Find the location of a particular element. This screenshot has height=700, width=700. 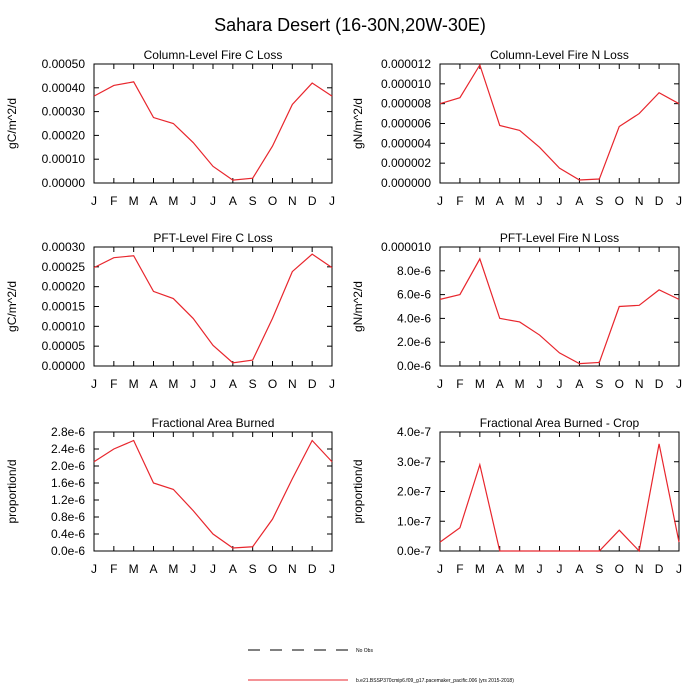

y-tick-label: 8.0e-6 is located at coordinates (414, 271).